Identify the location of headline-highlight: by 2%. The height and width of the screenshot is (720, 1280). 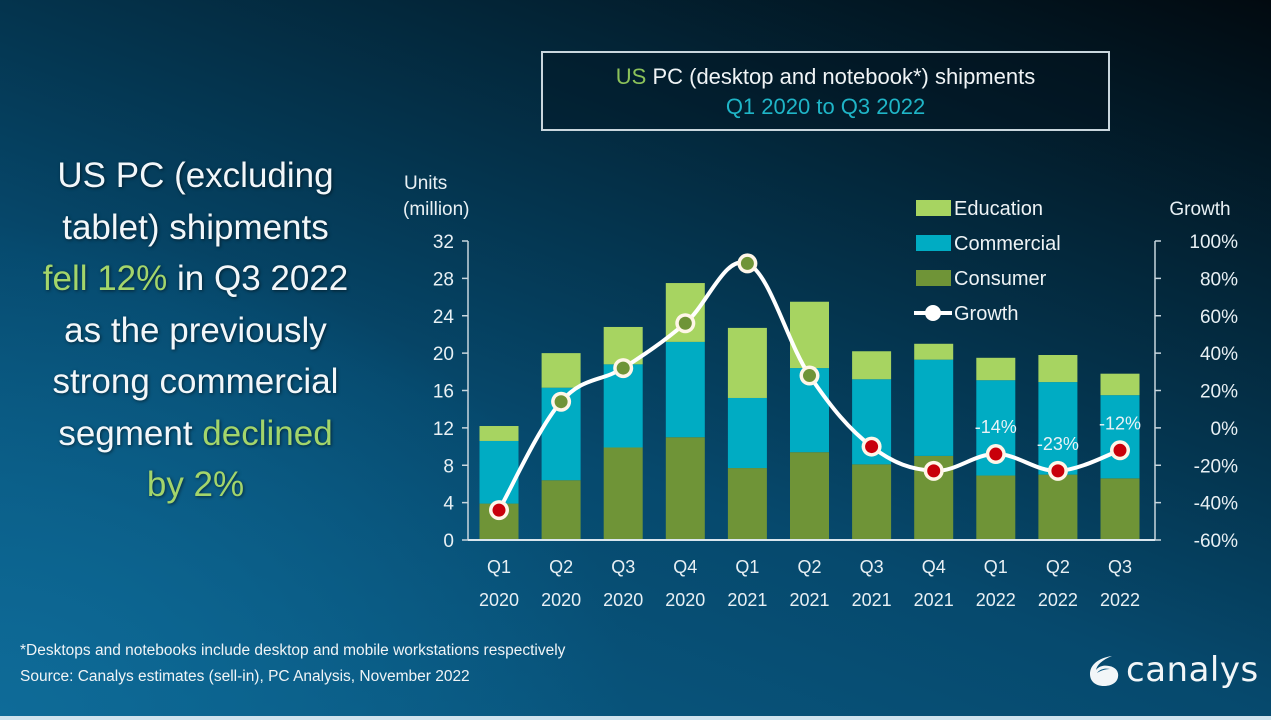
(195, 484).